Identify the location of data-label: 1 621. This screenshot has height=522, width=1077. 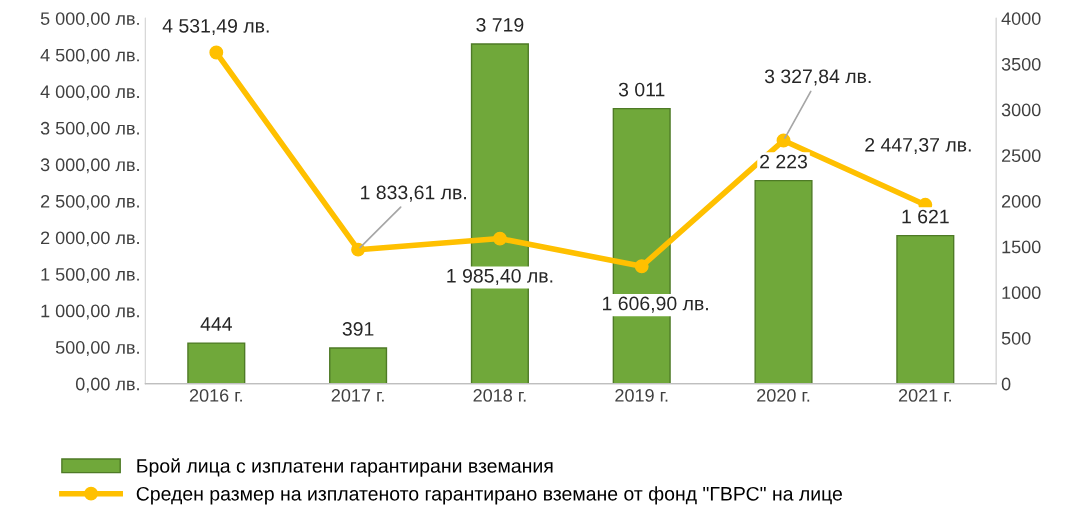
(925, 216).